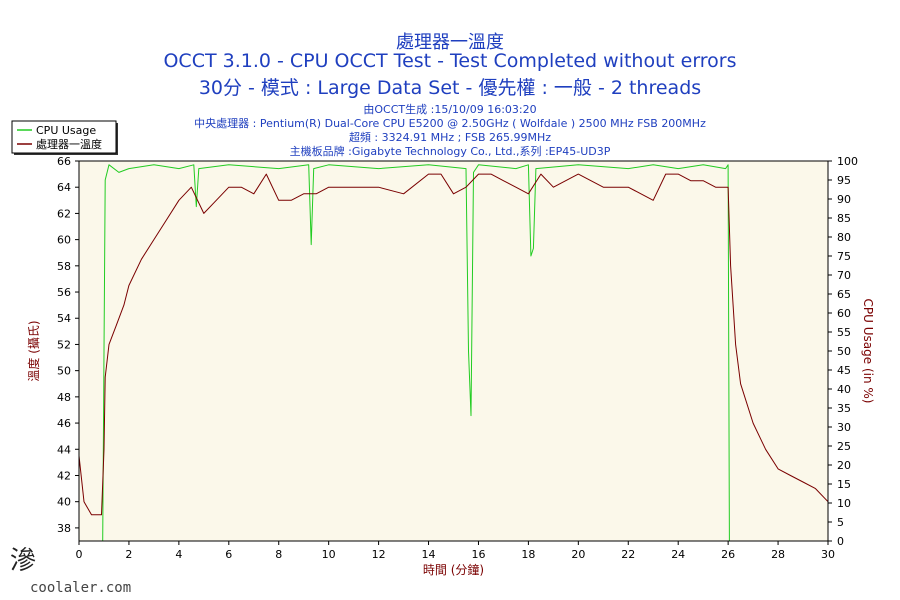 This screenshot has height=600, width=900. Describe the element at coordinates (844, 446) in the screenshot. I see `y-right-tick-label: 25` at that location.